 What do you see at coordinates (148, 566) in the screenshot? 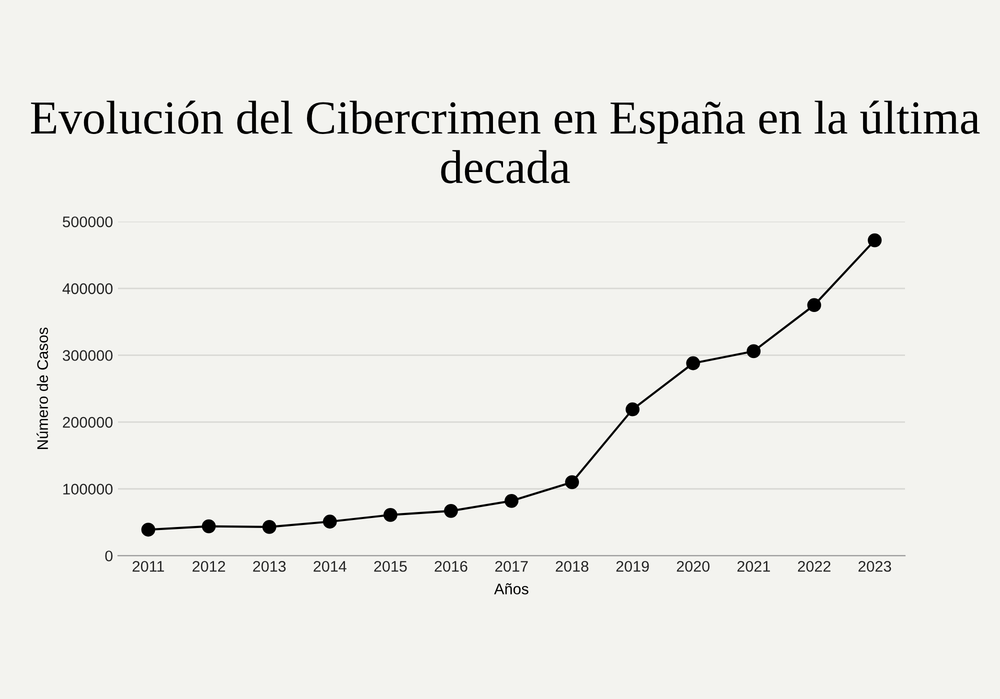
I see `x-tick-label: 2011` at bounding box center [148, 566].